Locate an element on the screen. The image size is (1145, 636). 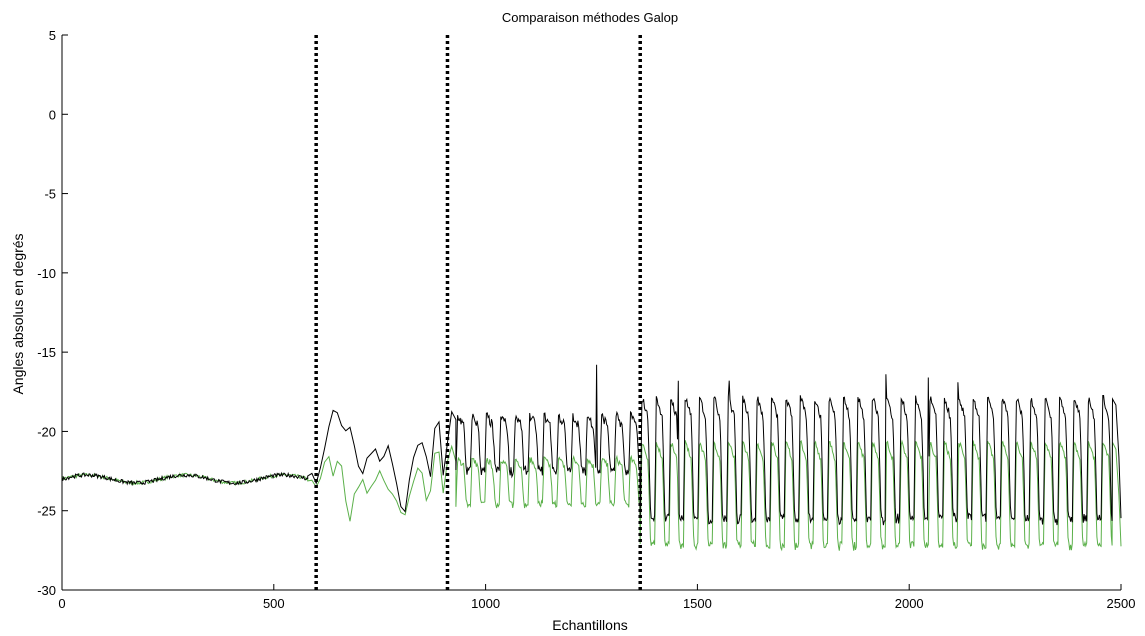
x-tick-label-3: 1500 is located at coordinates (697, 603).